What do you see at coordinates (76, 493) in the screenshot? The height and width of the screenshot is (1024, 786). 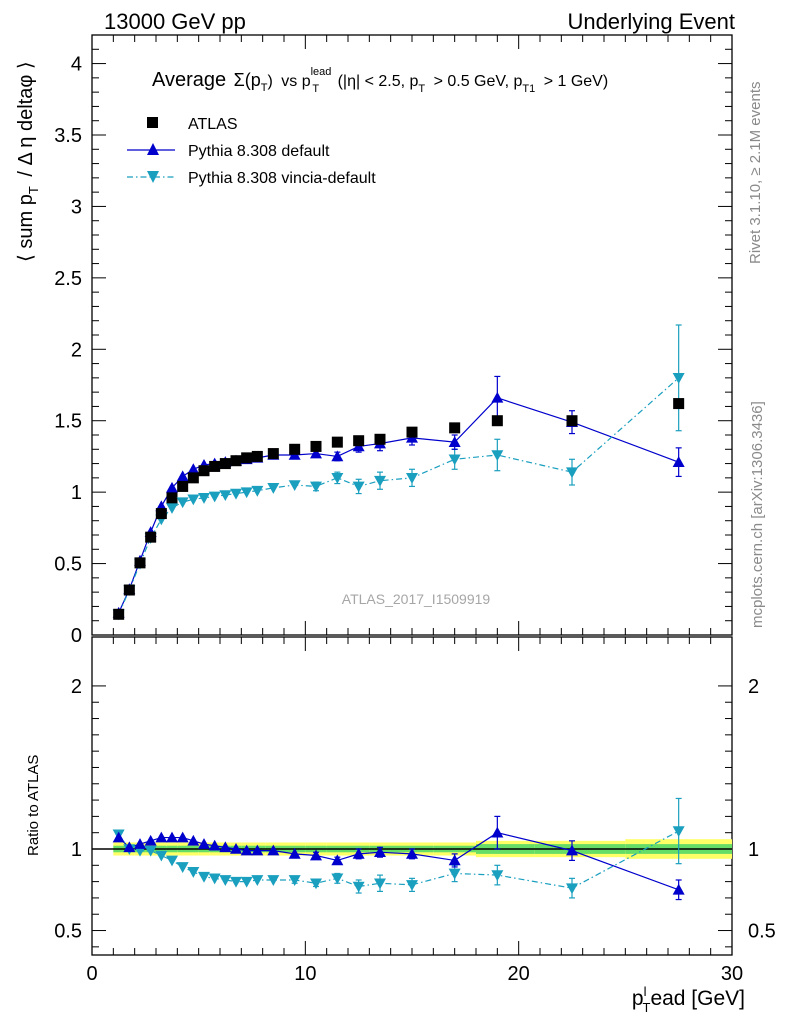 I see `y-tick-label: 1` at bounding box center [76, 493].